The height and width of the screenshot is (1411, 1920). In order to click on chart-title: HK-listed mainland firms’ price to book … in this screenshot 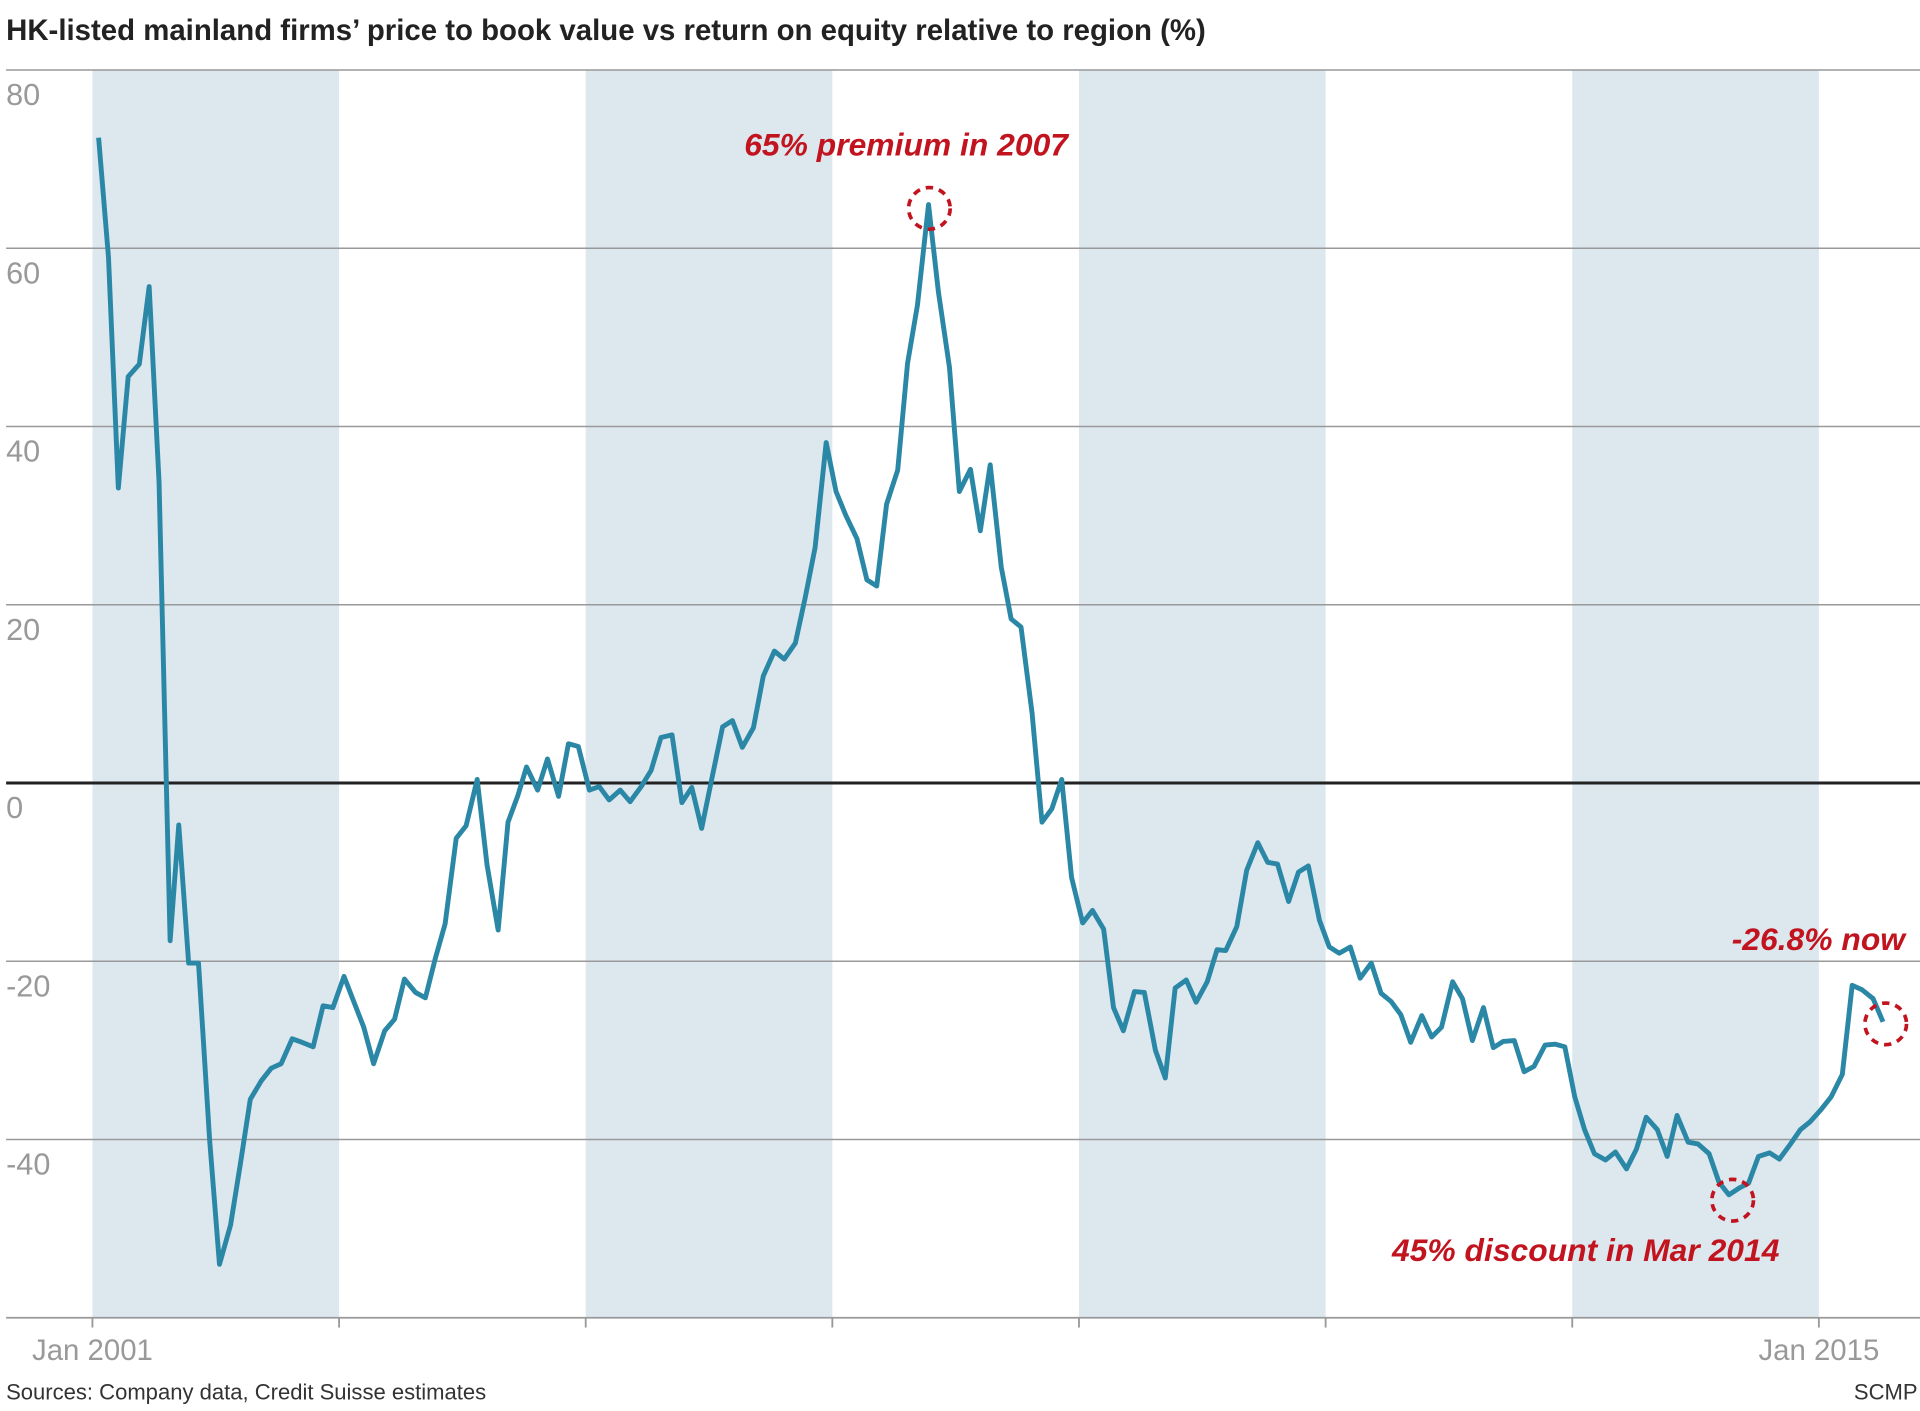, I will do `click(606, 30)`.